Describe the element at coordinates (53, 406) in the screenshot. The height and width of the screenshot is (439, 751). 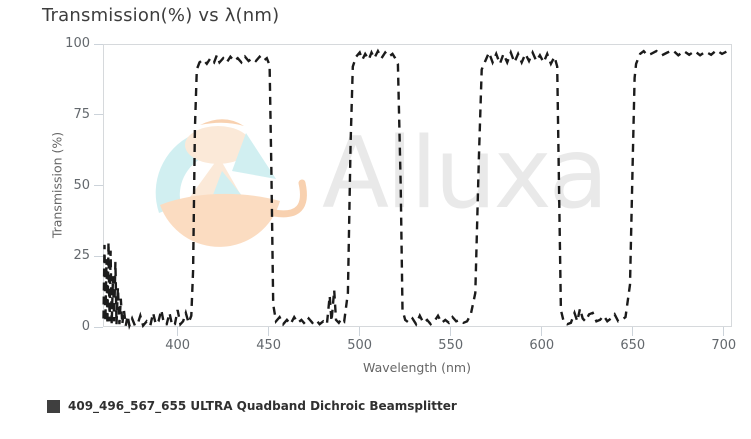
I see `legend-swatch` at that location.